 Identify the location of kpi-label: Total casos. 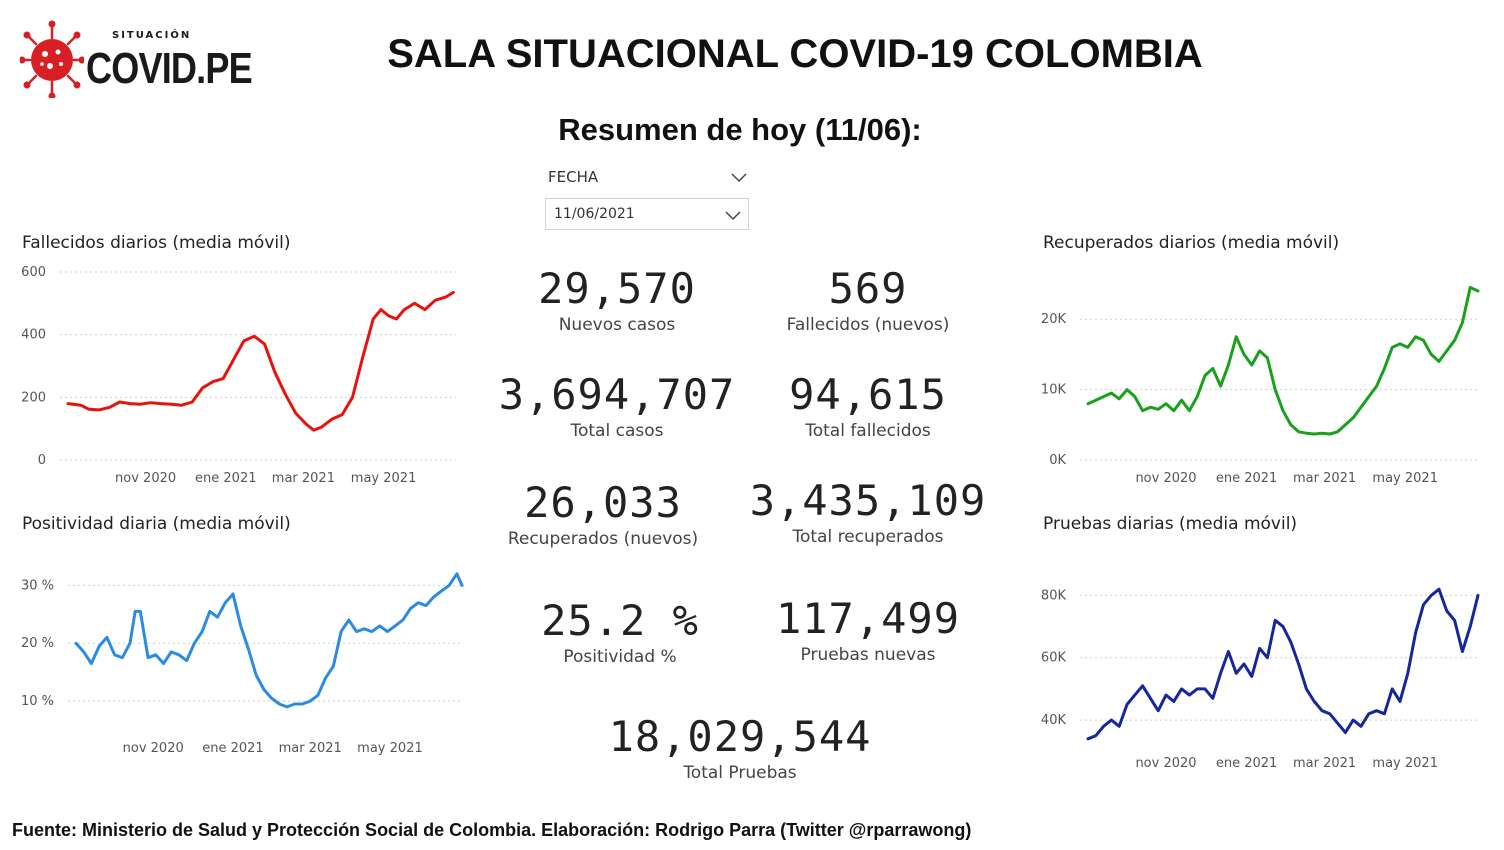
(617, 431).